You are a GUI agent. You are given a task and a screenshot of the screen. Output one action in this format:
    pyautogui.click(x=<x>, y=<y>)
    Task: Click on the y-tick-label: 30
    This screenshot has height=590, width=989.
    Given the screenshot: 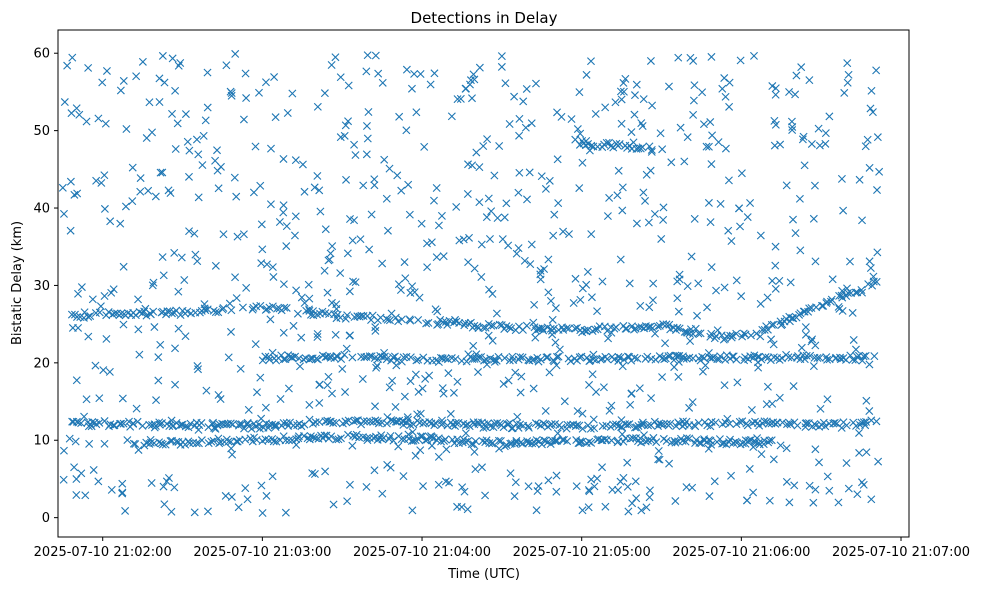 What is the action you would take?
    pyautogui.click(x=41, y=286)
    